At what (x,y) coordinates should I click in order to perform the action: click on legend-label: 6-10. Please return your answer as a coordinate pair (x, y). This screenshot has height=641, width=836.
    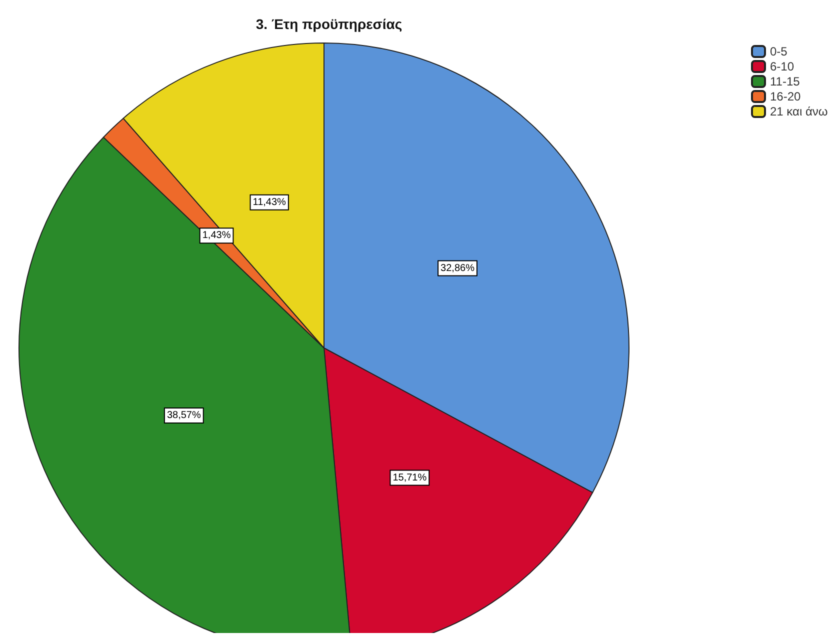
    Looking at the image, I should click on (782, 67).